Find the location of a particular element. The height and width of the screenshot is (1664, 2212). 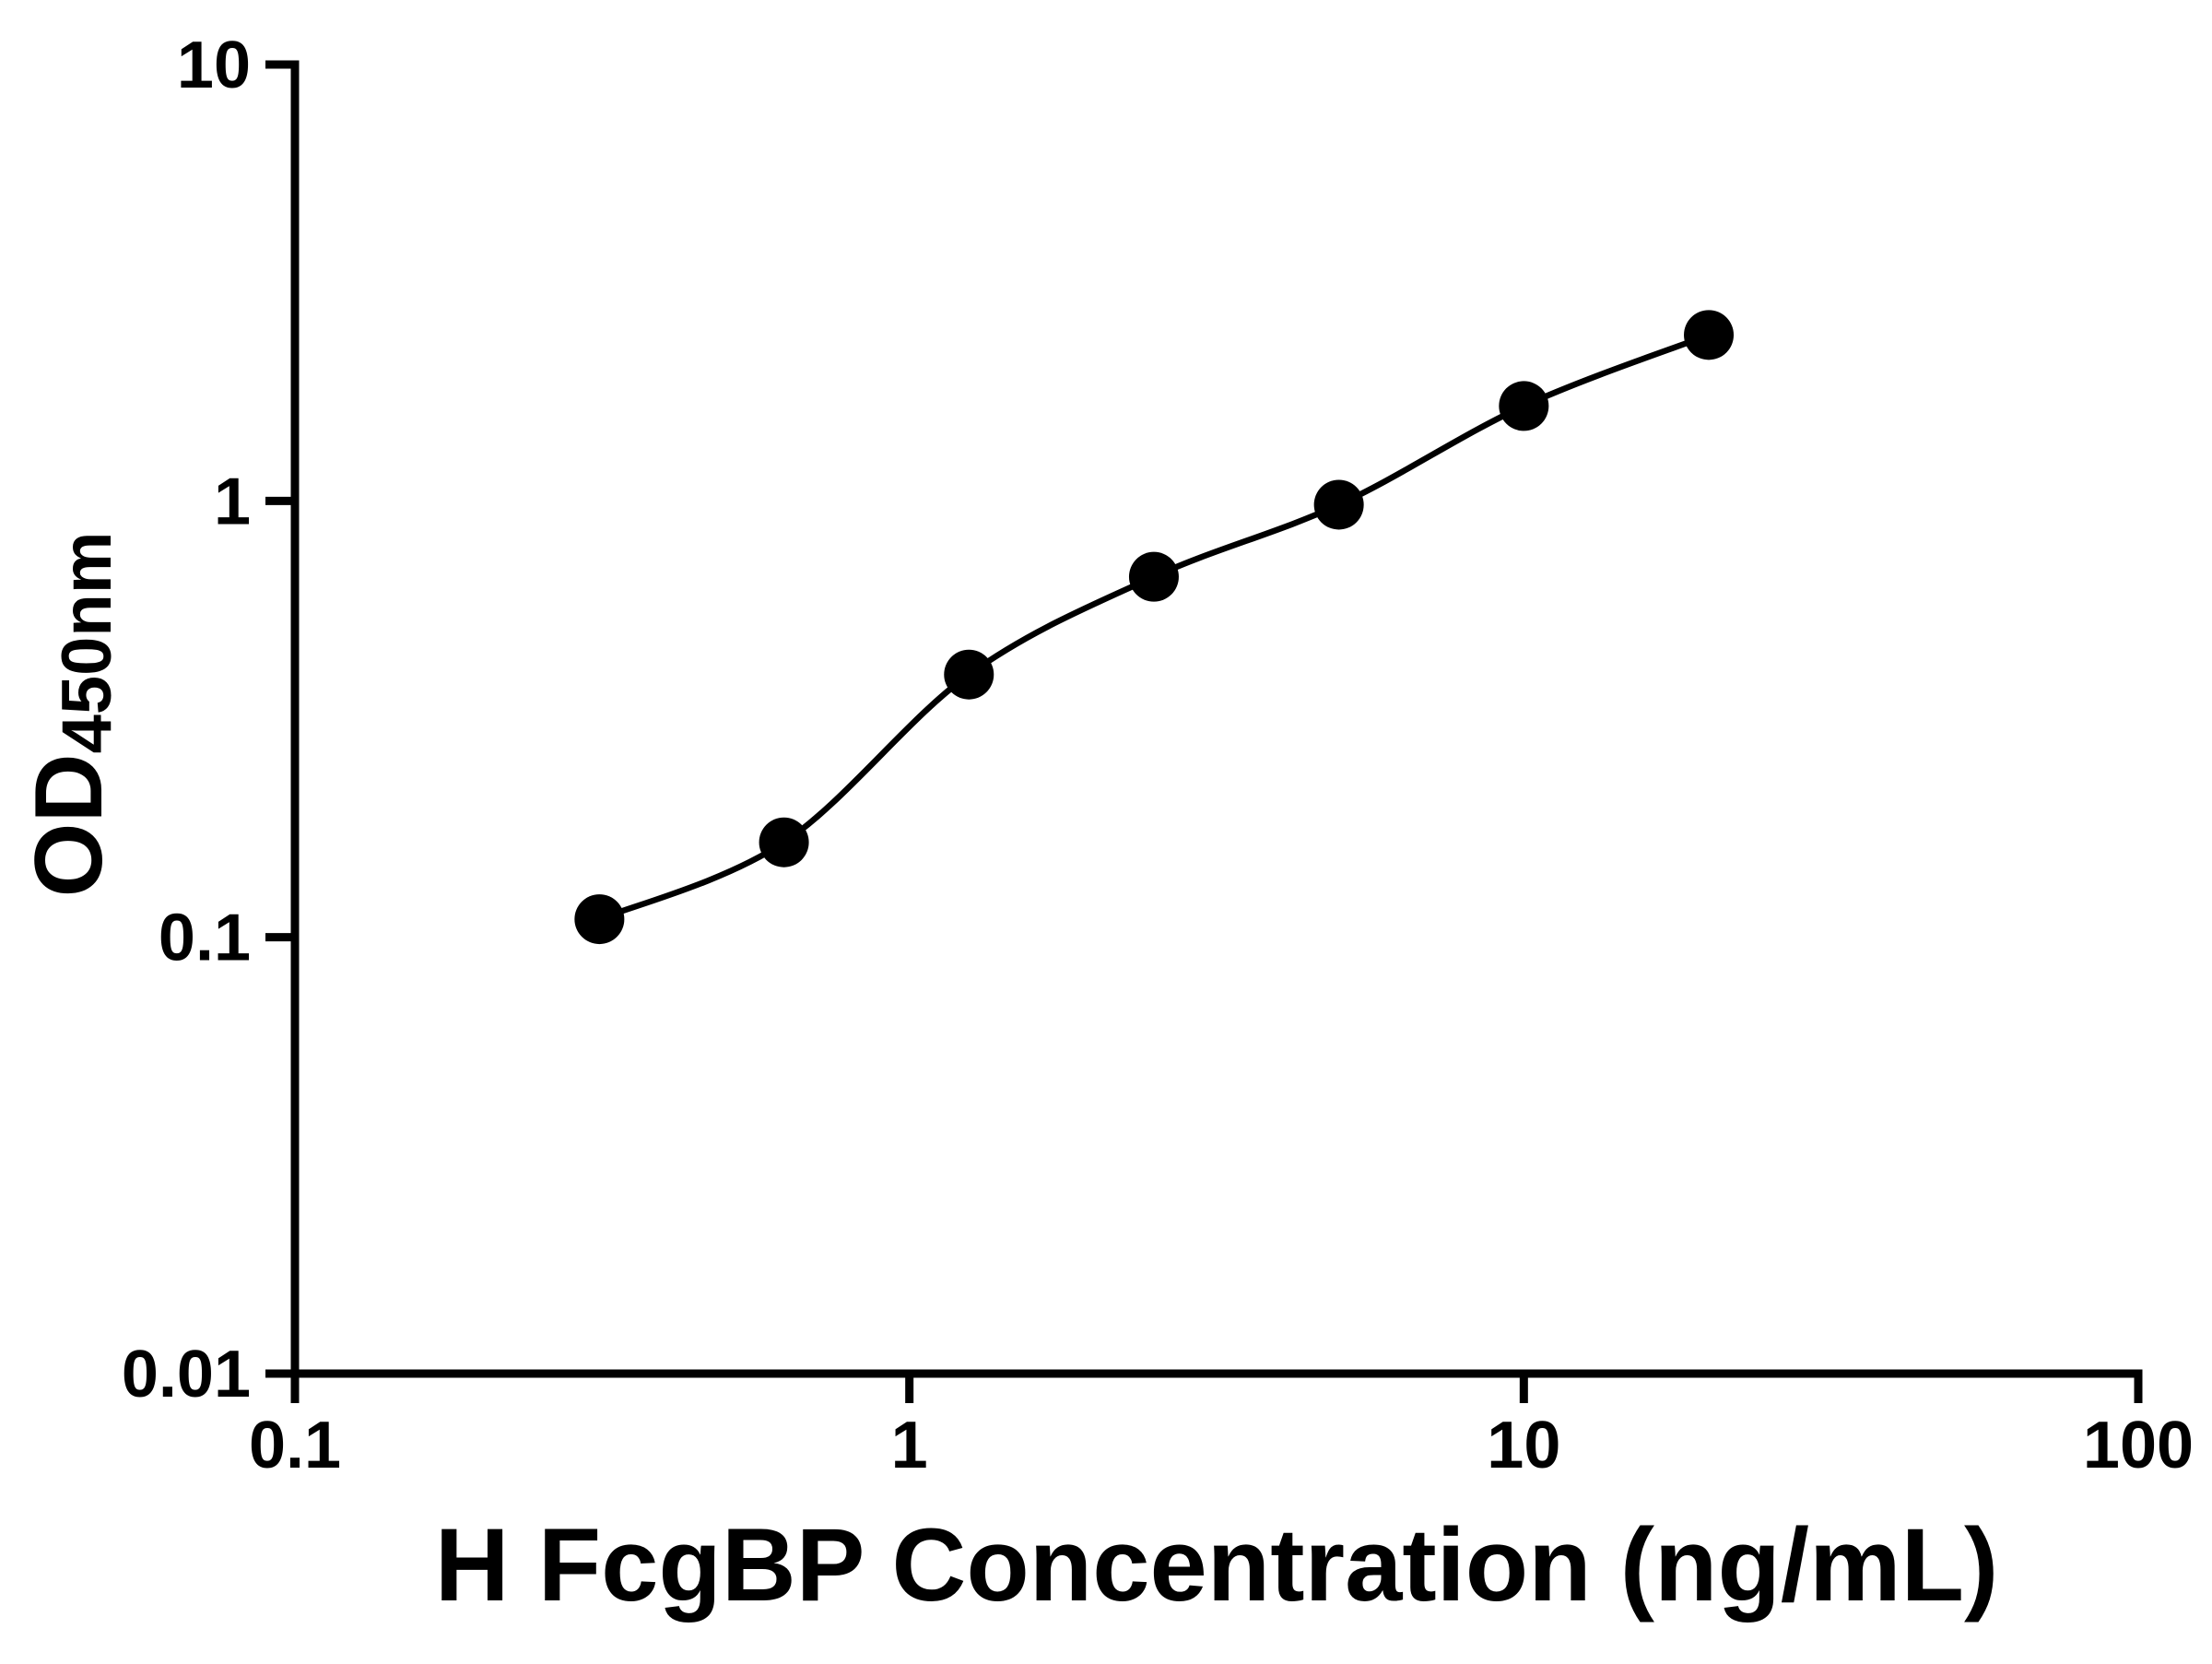

x-axis-tick-label: 0.1 is located at coordinates (295, 1445).